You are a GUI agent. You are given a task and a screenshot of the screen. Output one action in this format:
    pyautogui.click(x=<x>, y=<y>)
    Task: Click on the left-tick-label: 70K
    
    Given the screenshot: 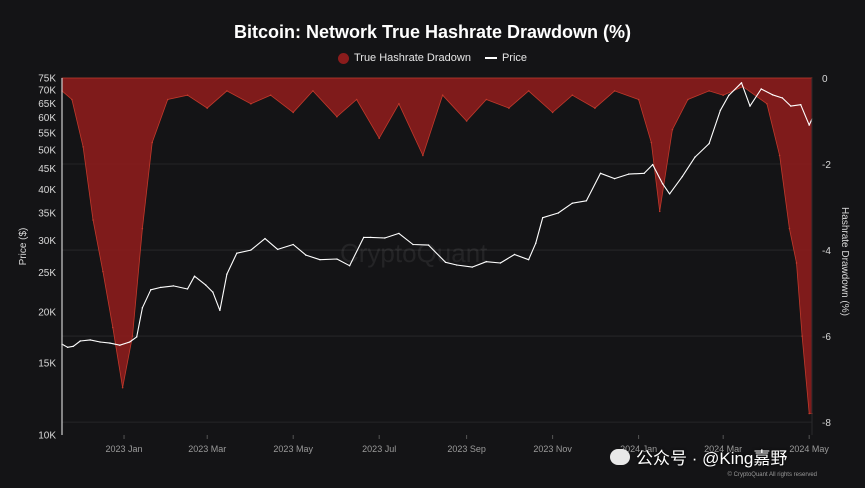 What is the action you would take?
    pyautogui.click(x=47, y=91)
    